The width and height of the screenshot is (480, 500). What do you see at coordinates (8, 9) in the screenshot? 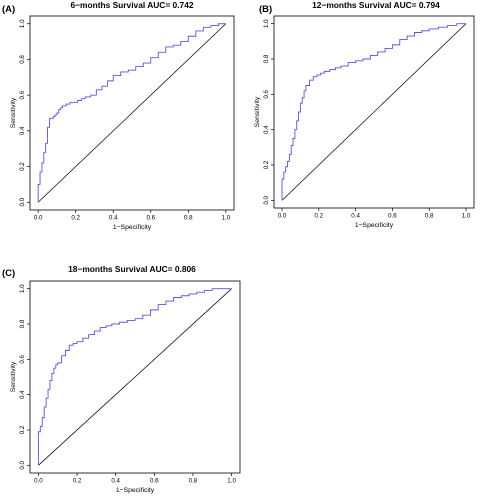
I see `panel-letter: (A)` at bounding box center [8, 9].